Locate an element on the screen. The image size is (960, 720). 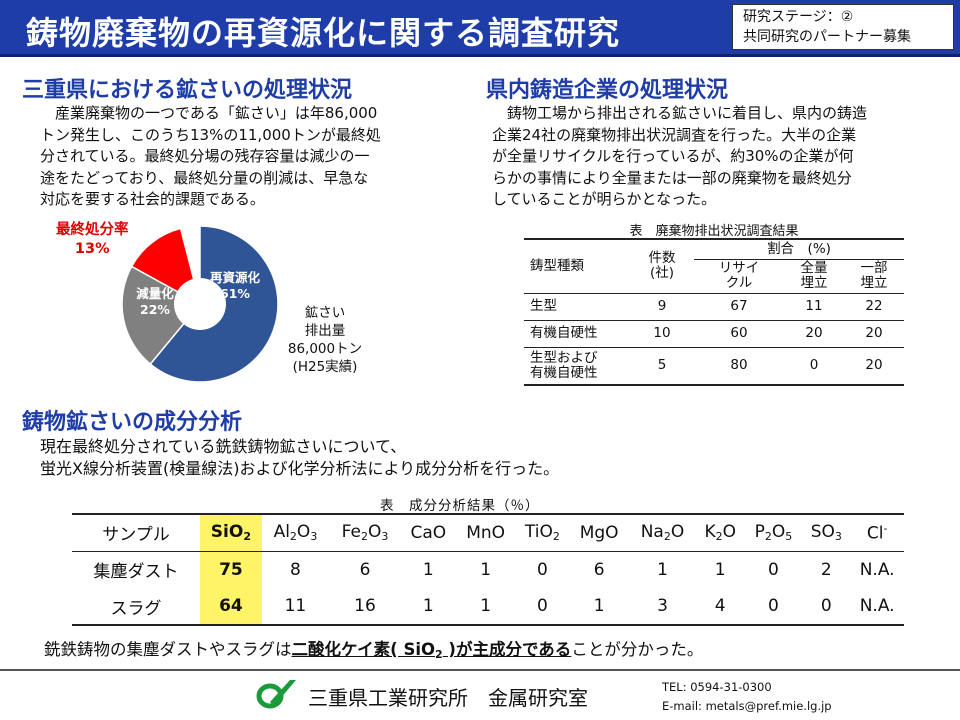
section2-line: が全量リサイクルを行っているが、約30%の企業が何 is located at coordinates (673, 156).